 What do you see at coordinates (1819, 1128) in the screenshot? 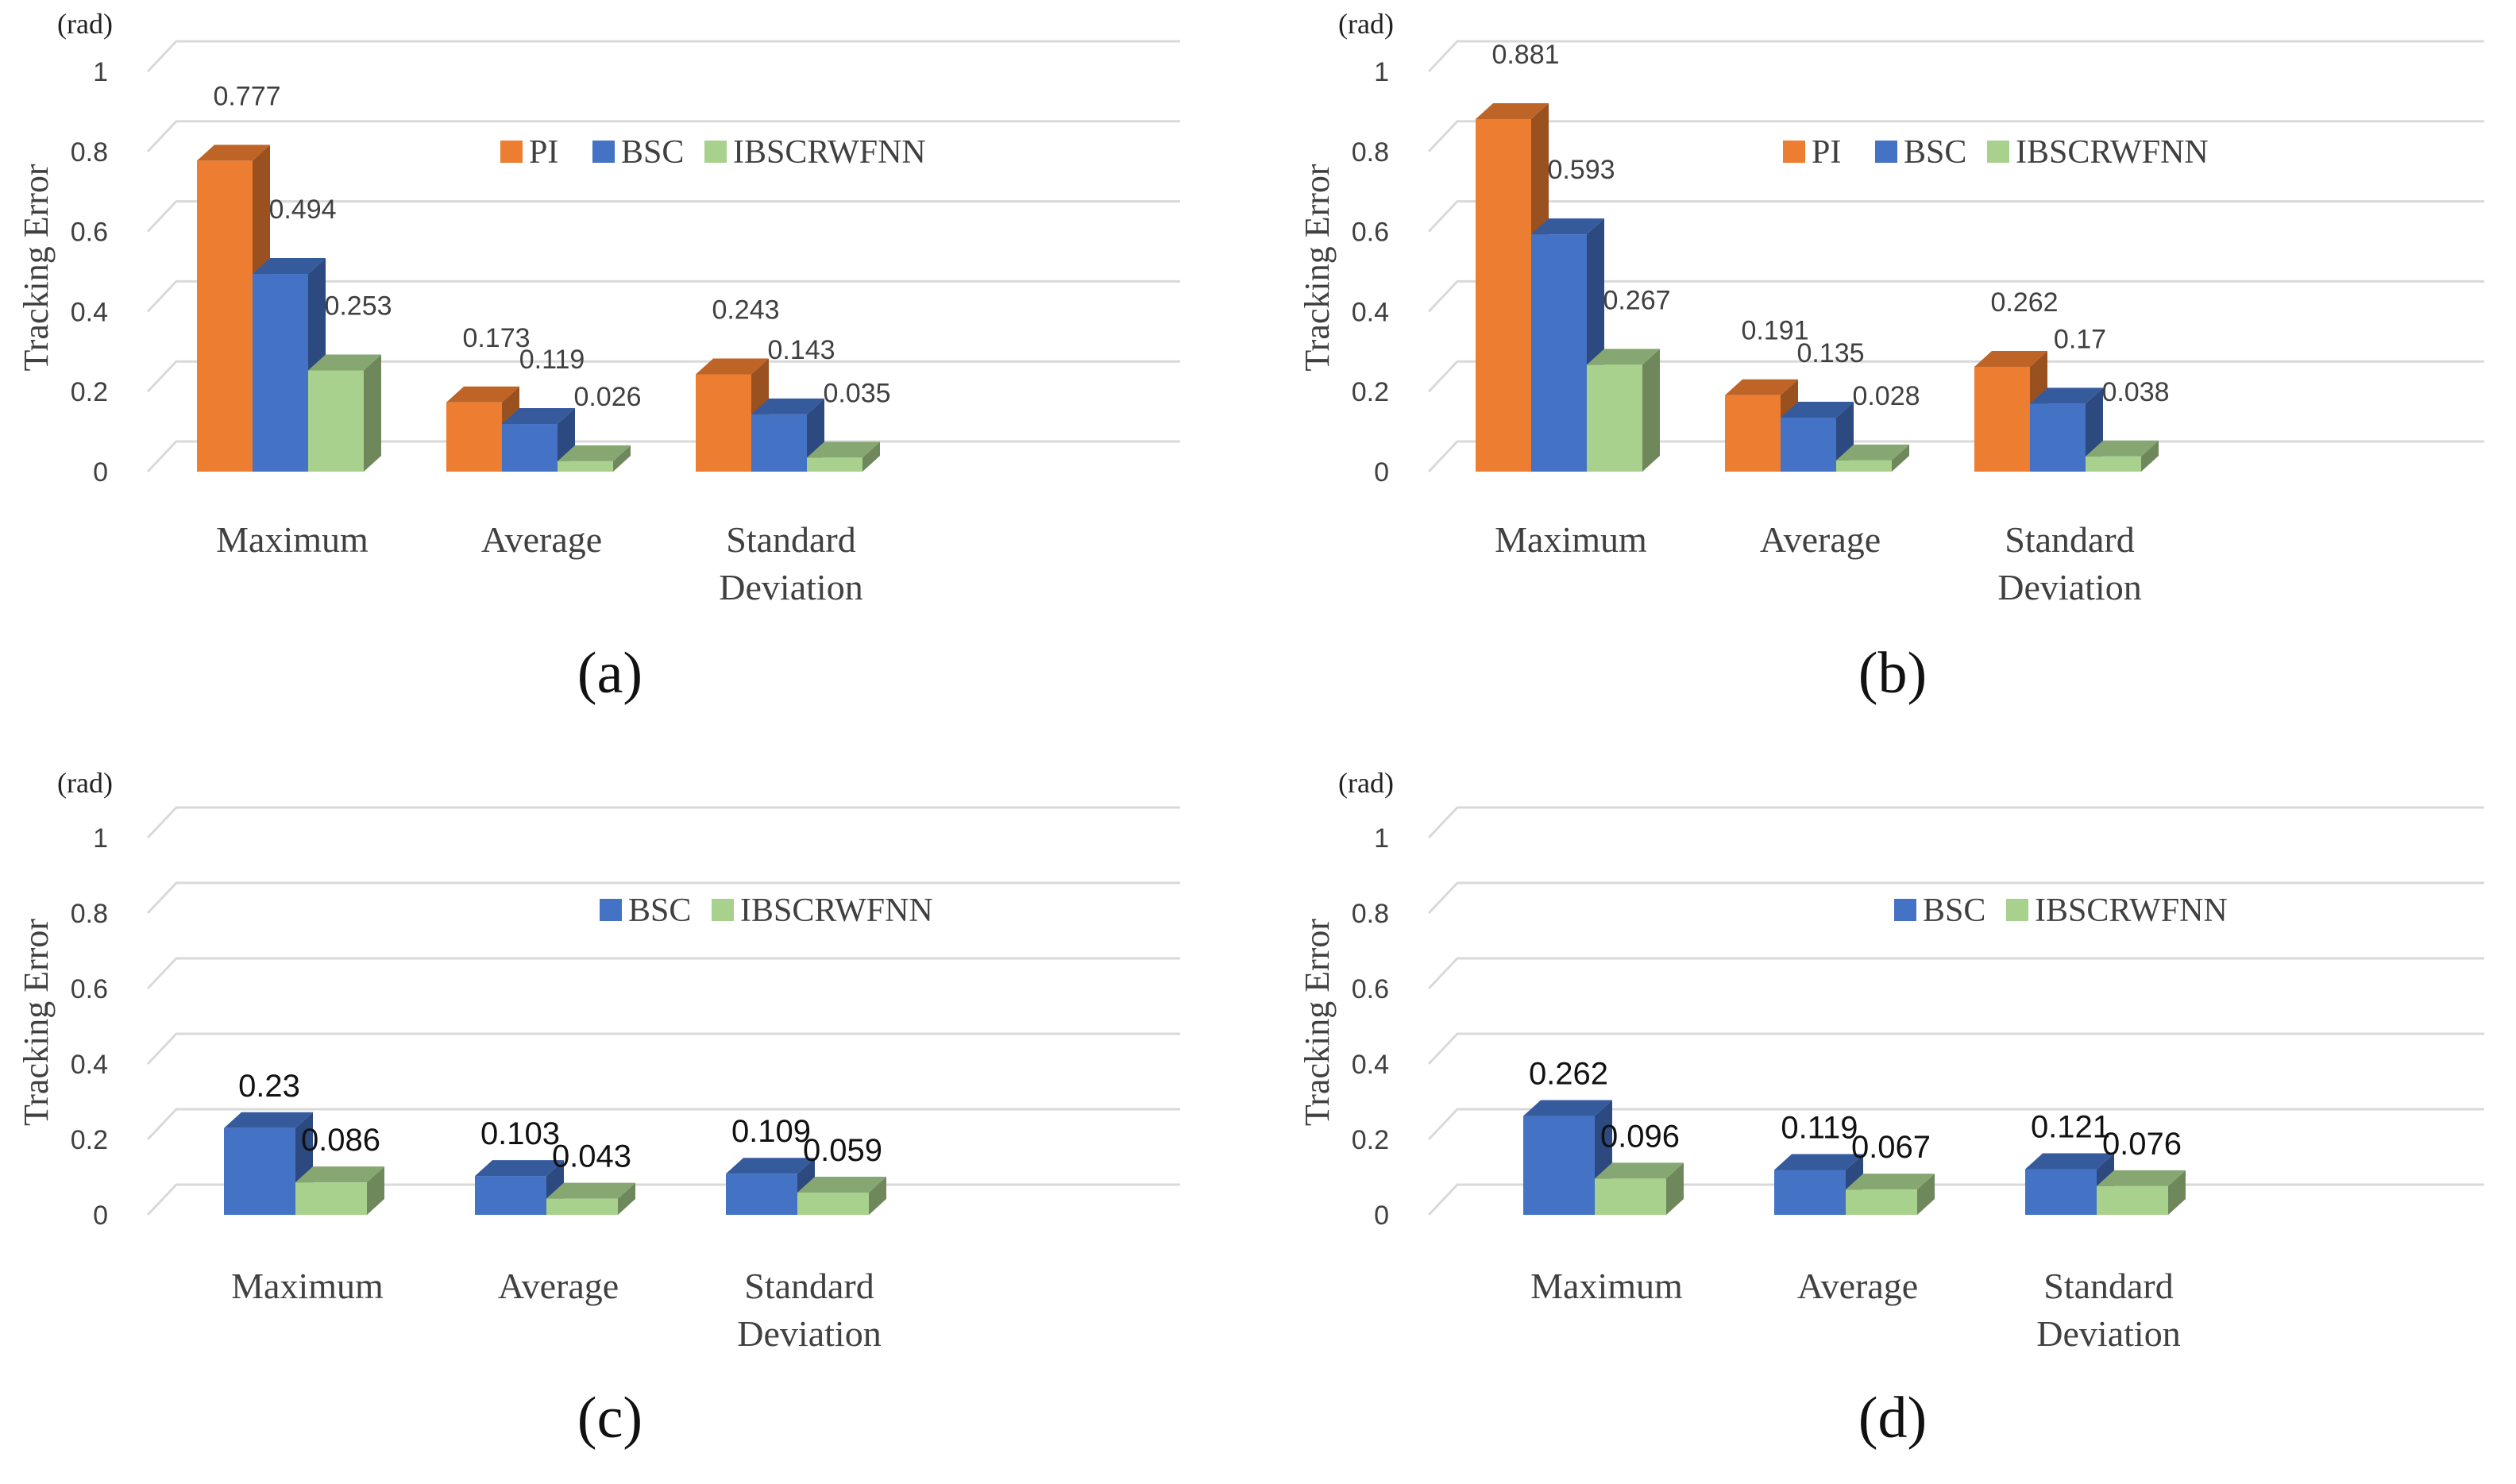
I see `data-label: 0.119` at bounding box center [1819, 1128].